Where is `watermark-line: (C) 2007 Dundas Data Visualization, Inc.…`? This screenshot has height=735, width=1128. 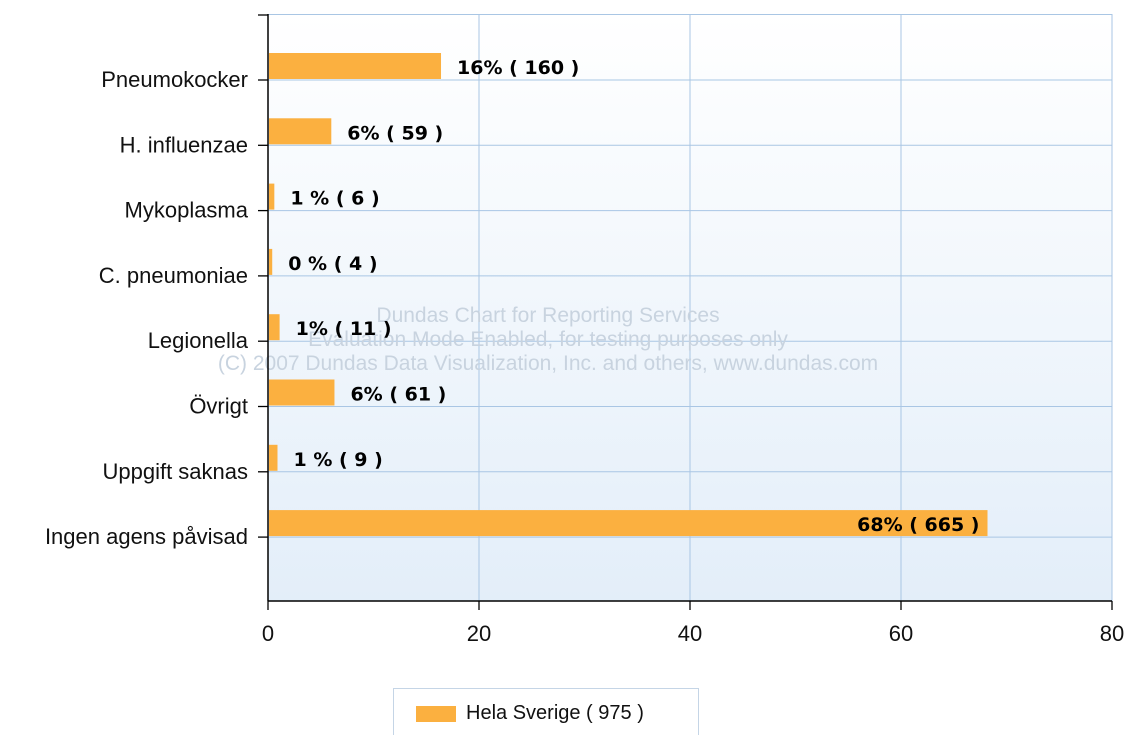
watermark-line: (C) 2007 Dundas Data Visualization, Inc.… is located at coordinates (548, 363).